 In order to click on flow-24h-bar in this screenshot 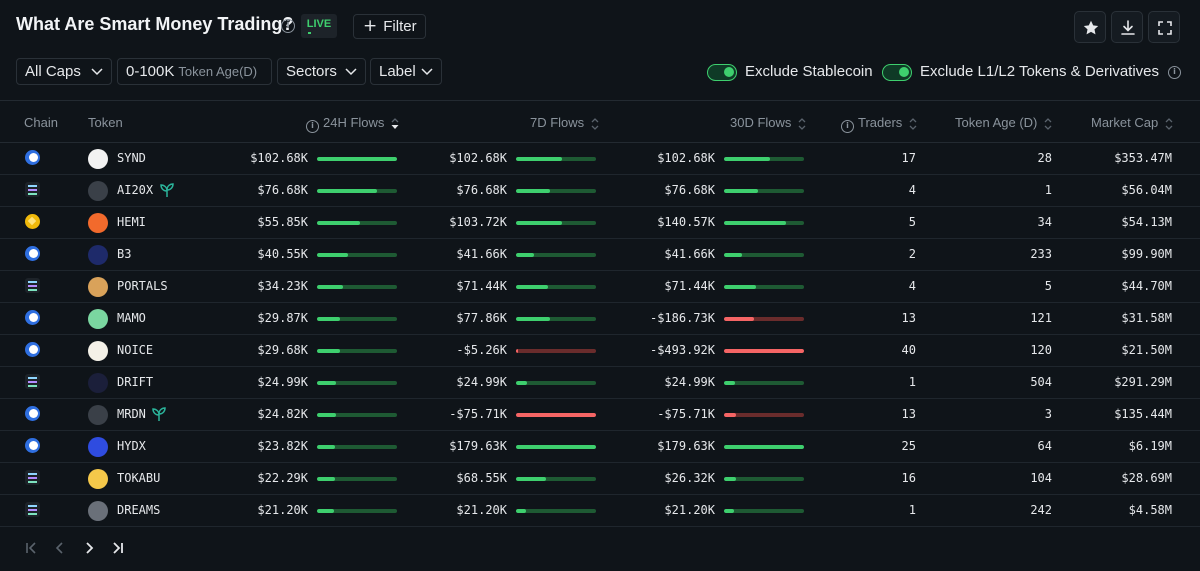, I will do `click(357, 255)`.